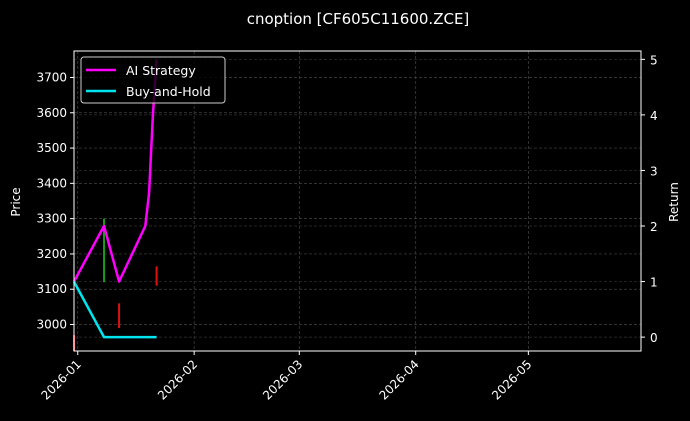  What do you see at coordinates (358, 19) in the screenshot?
I see `chart-title: cnoption [CF605C11600.ZCE]` at bounding box center [358, 19].